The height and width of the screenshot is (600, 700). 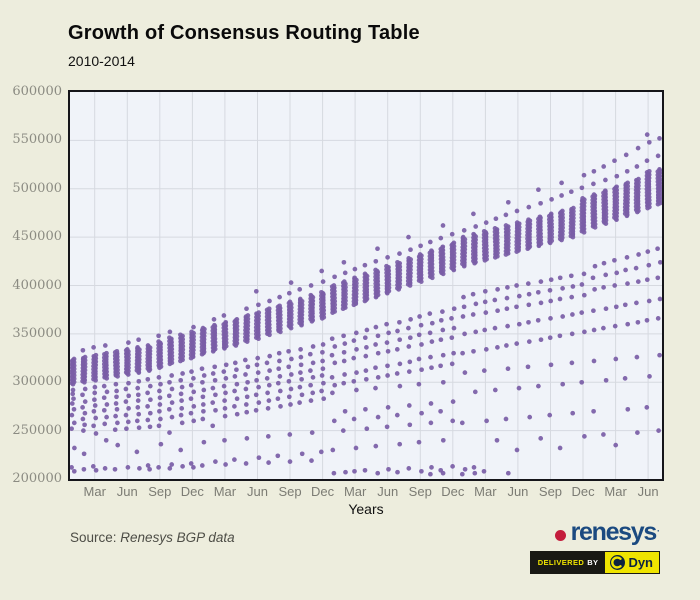 What do you see at coordinates (658, 531) in the screenshot?
I see `registered-mark: ·` at bounding box center [658, 531].